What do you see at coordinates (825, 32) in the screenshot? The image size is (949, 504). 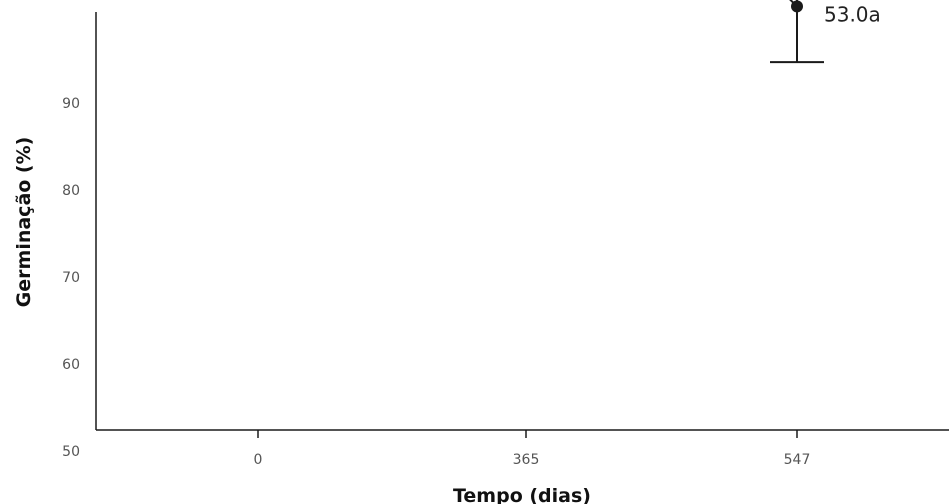 I see `series-group: 81.7b84.0b53.0a` at bounding box center [825, 32].